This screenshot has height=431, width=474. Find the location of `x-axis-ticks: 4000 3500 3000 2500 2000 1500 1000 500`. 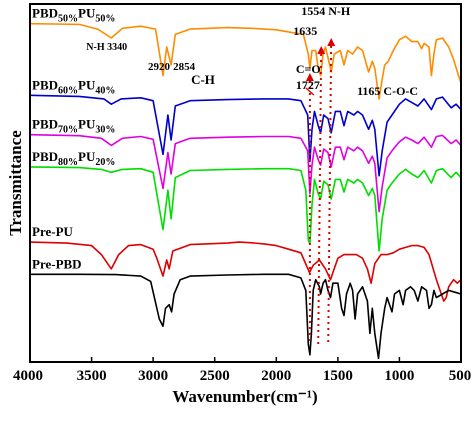

x-axis-ticks: 4000 3500 3000 2500 2000 1500 1000 500 is located at coordinates (242, 370).